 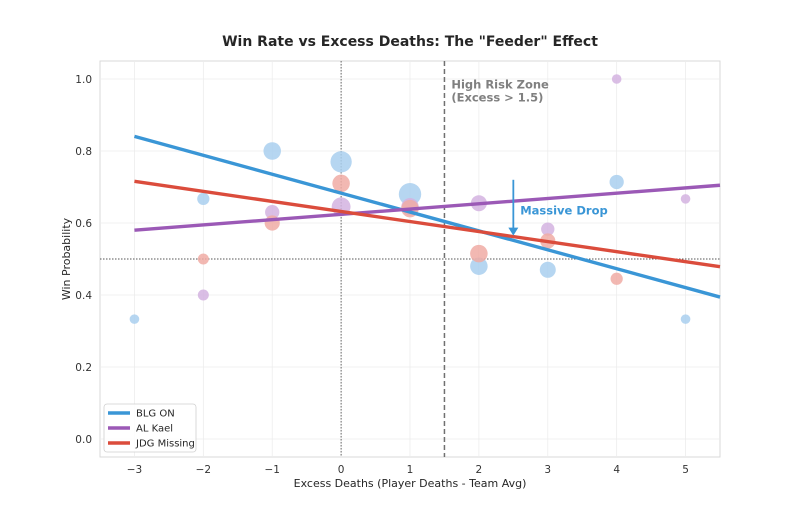 I want to click on legend-label-blg-on: BLG ON, so click(x=155, y=414).